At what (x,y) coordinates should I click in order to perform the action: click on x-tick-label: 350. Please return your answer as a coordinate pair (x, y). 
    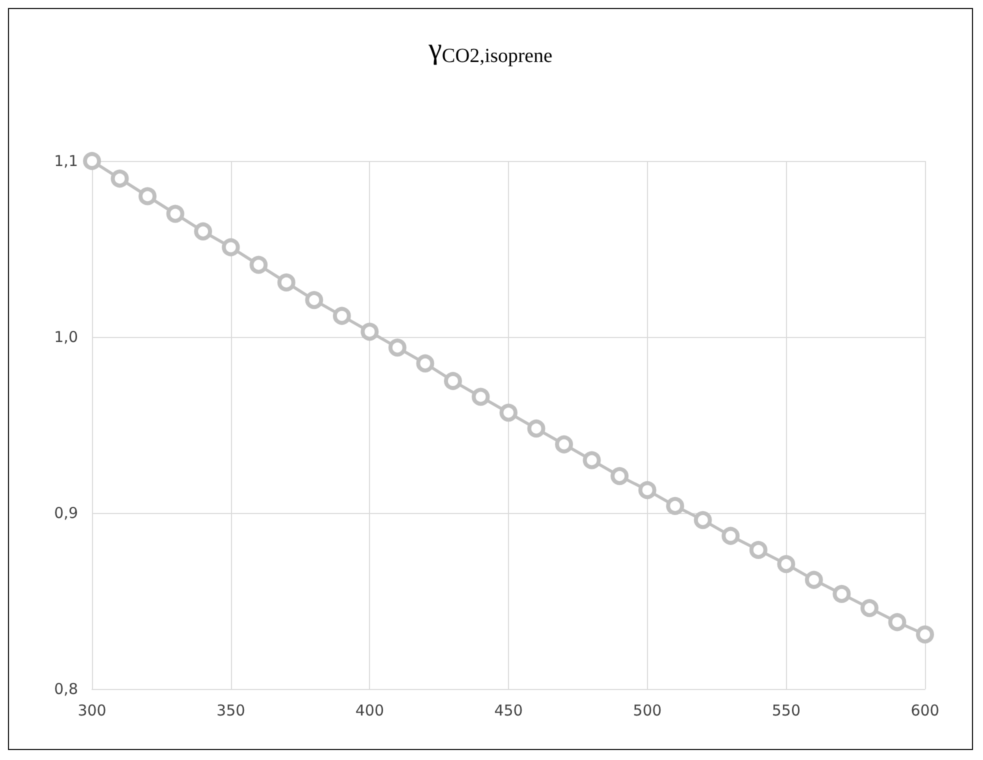
    Looking at the image, I should click on (231, 711).